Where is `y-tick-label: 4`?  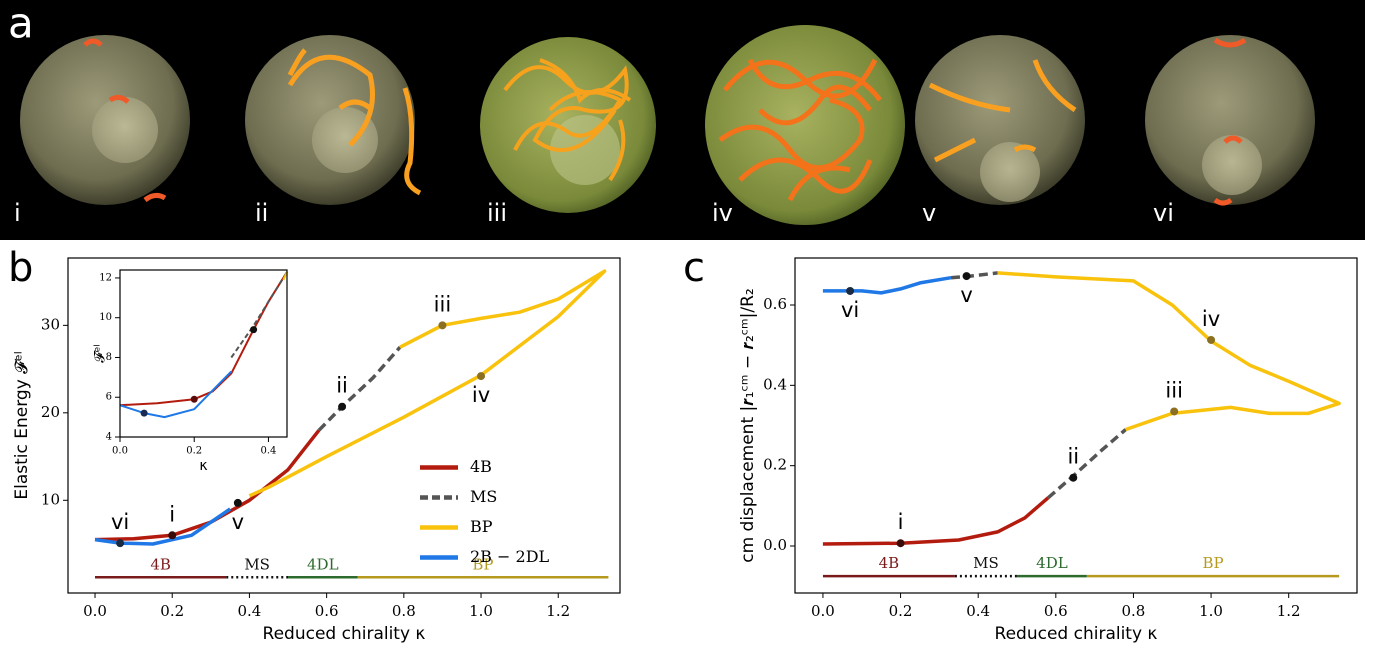
y-tick-label: 4 is located at coordinates (109, 437).